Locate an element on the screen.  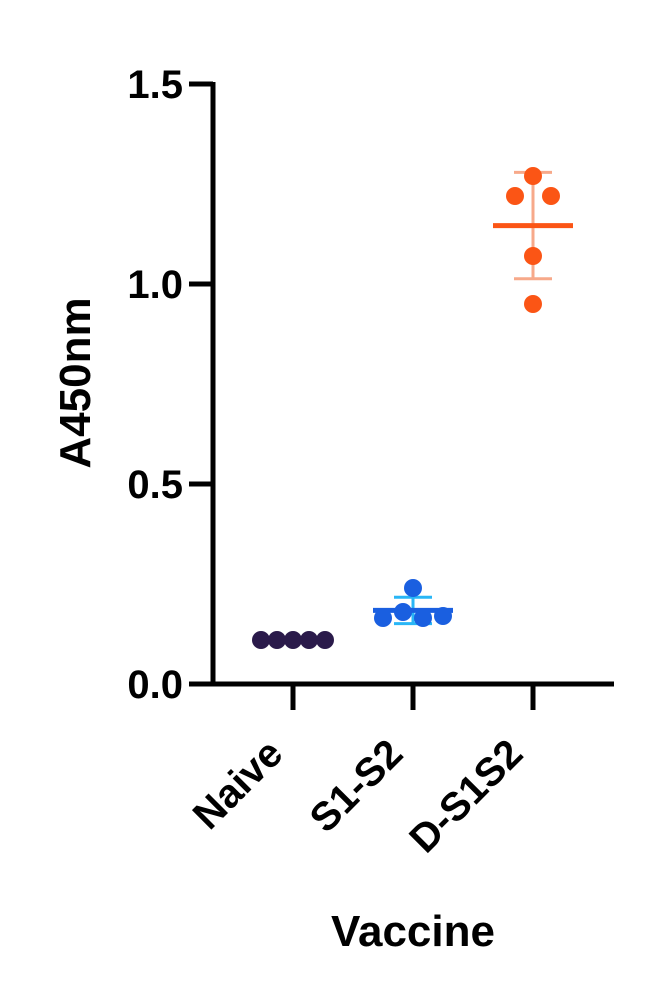
x-axis: Naive S1-S2D-S1S2 is located at coordinates (399, 771).